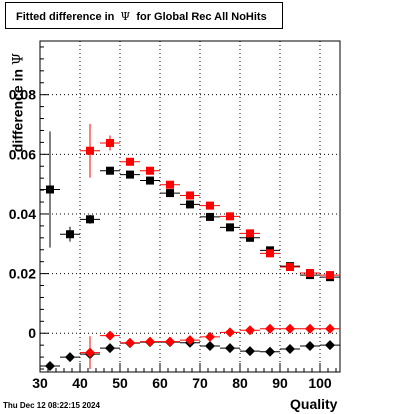 Image resolution: width=400 pixels, height=414 pixels. I want to click on x-axis-label: Quality, so click(314, 404).